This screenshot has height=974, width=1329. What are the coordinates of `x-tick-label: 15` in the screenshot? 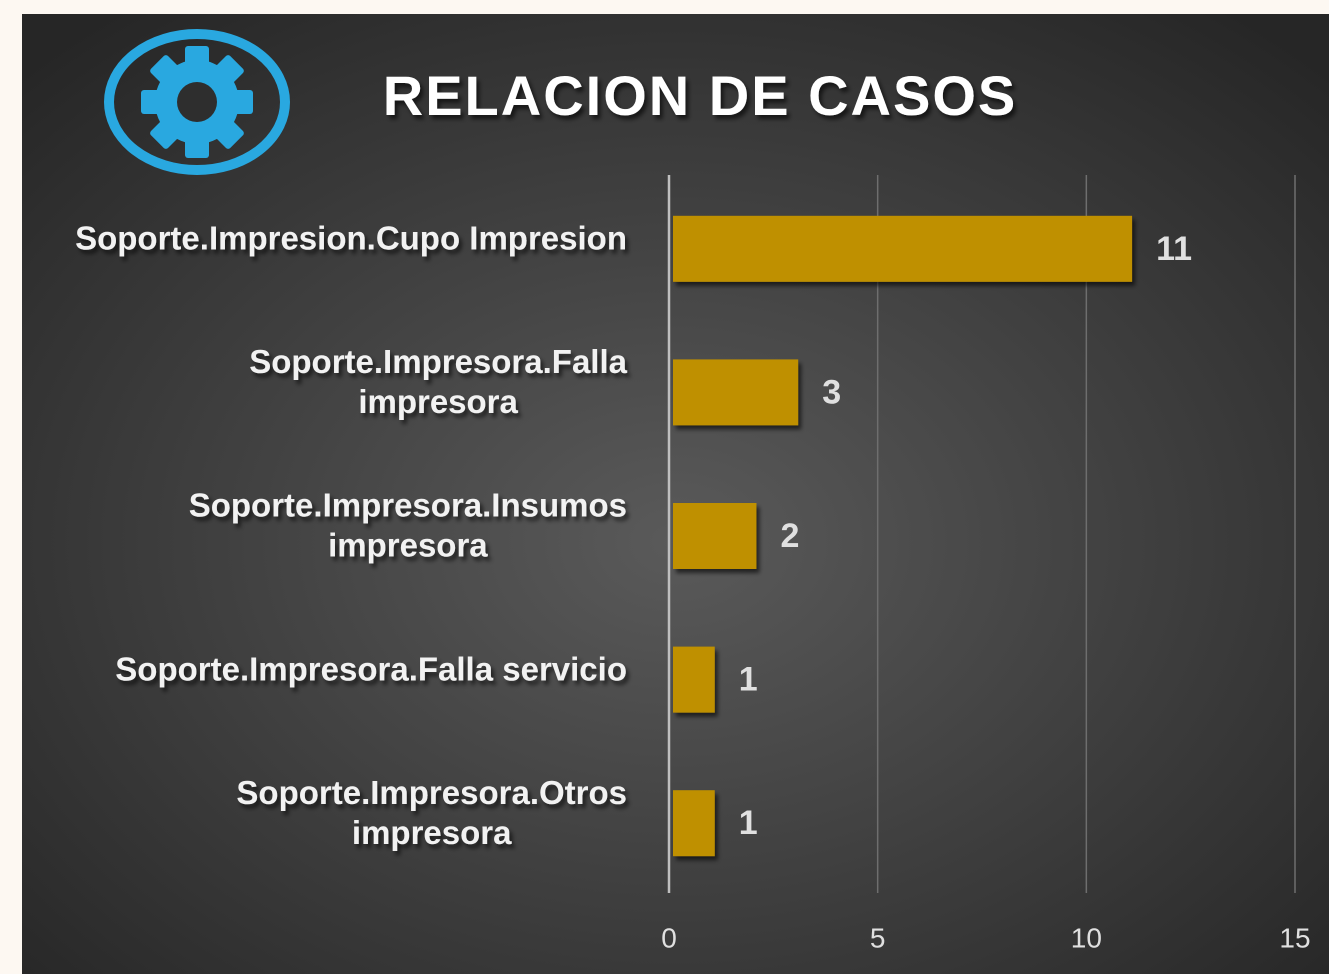 It's located at (1294, 937).